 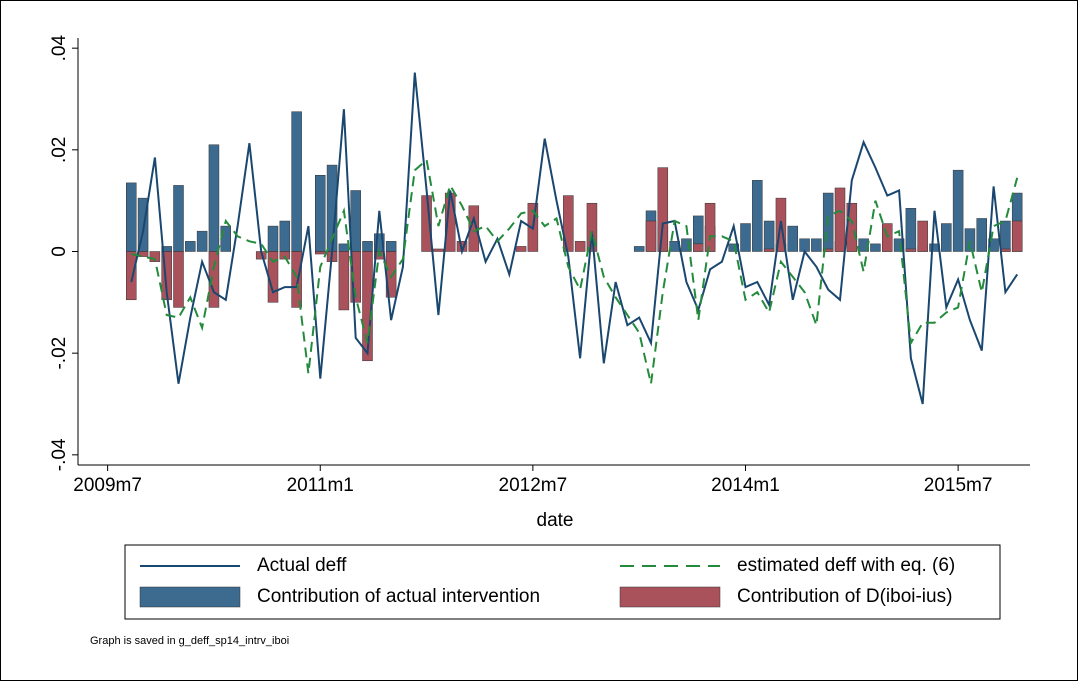 What do you see at coordinates (398, 596) in the screenshot?
I see `legend-label: Contribution of actual intervention` at bounding box center [398, 596].